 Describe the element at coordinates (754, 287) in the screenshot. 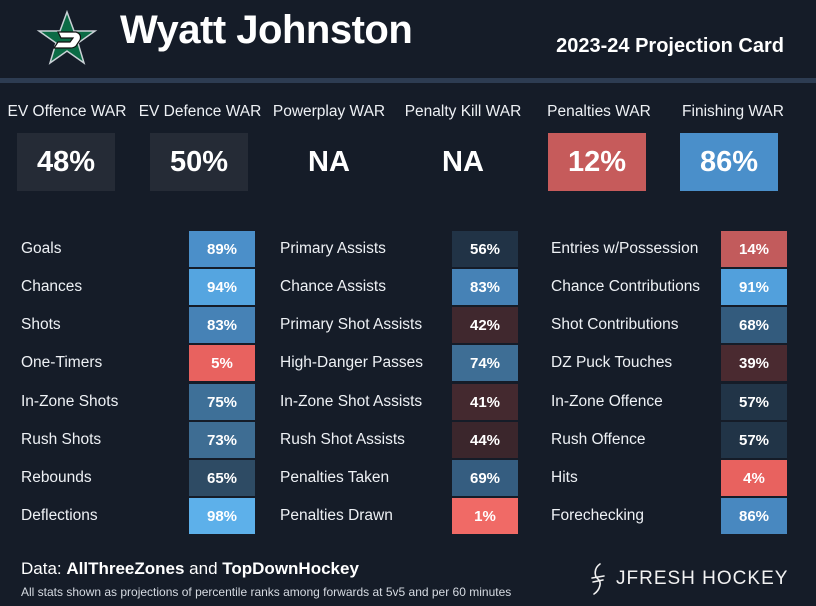

I see `stat-value: 91%` at that location.